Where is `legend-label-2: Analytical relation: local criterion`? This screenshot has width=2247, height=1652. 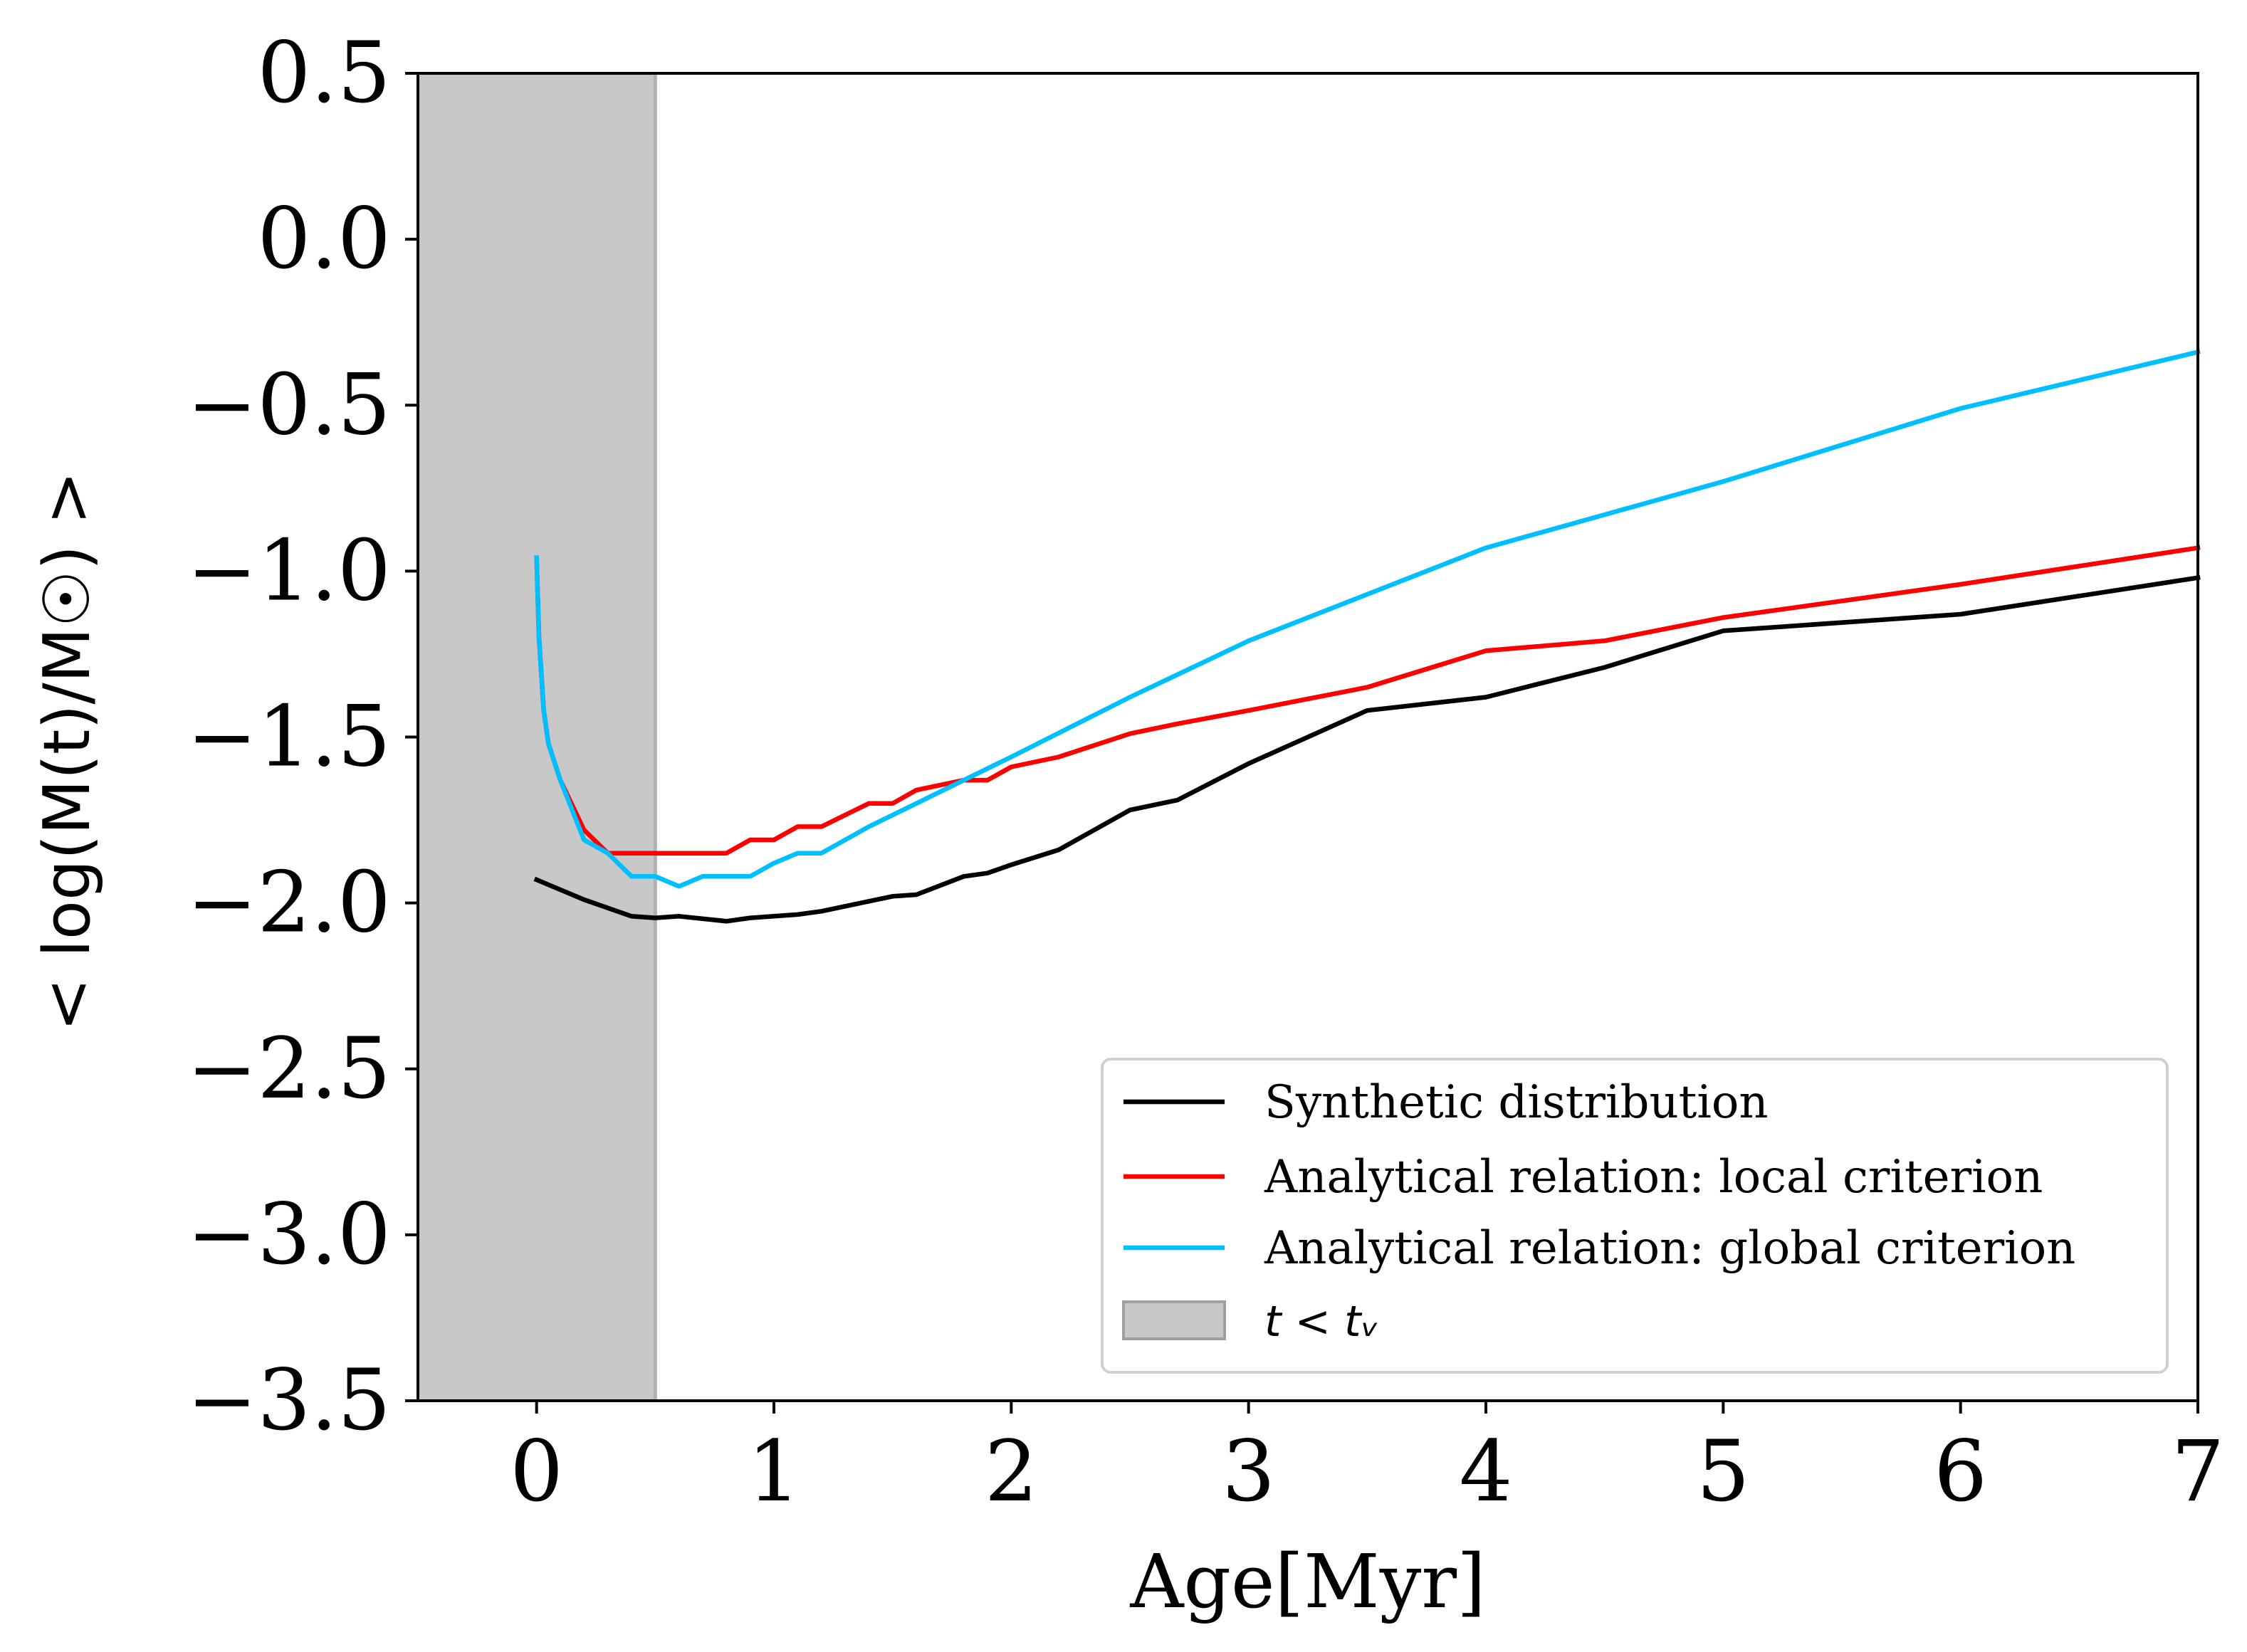
legend-label-2: Analytical relation: local criterion is located at coordinates (1653, 1177).